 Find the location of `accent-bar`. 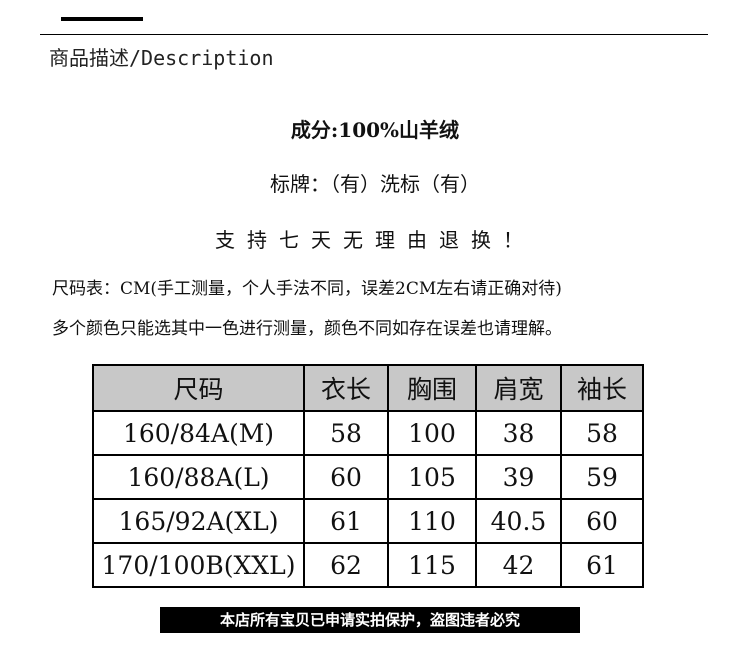

accent-bar is located at coordinates (102, 19).